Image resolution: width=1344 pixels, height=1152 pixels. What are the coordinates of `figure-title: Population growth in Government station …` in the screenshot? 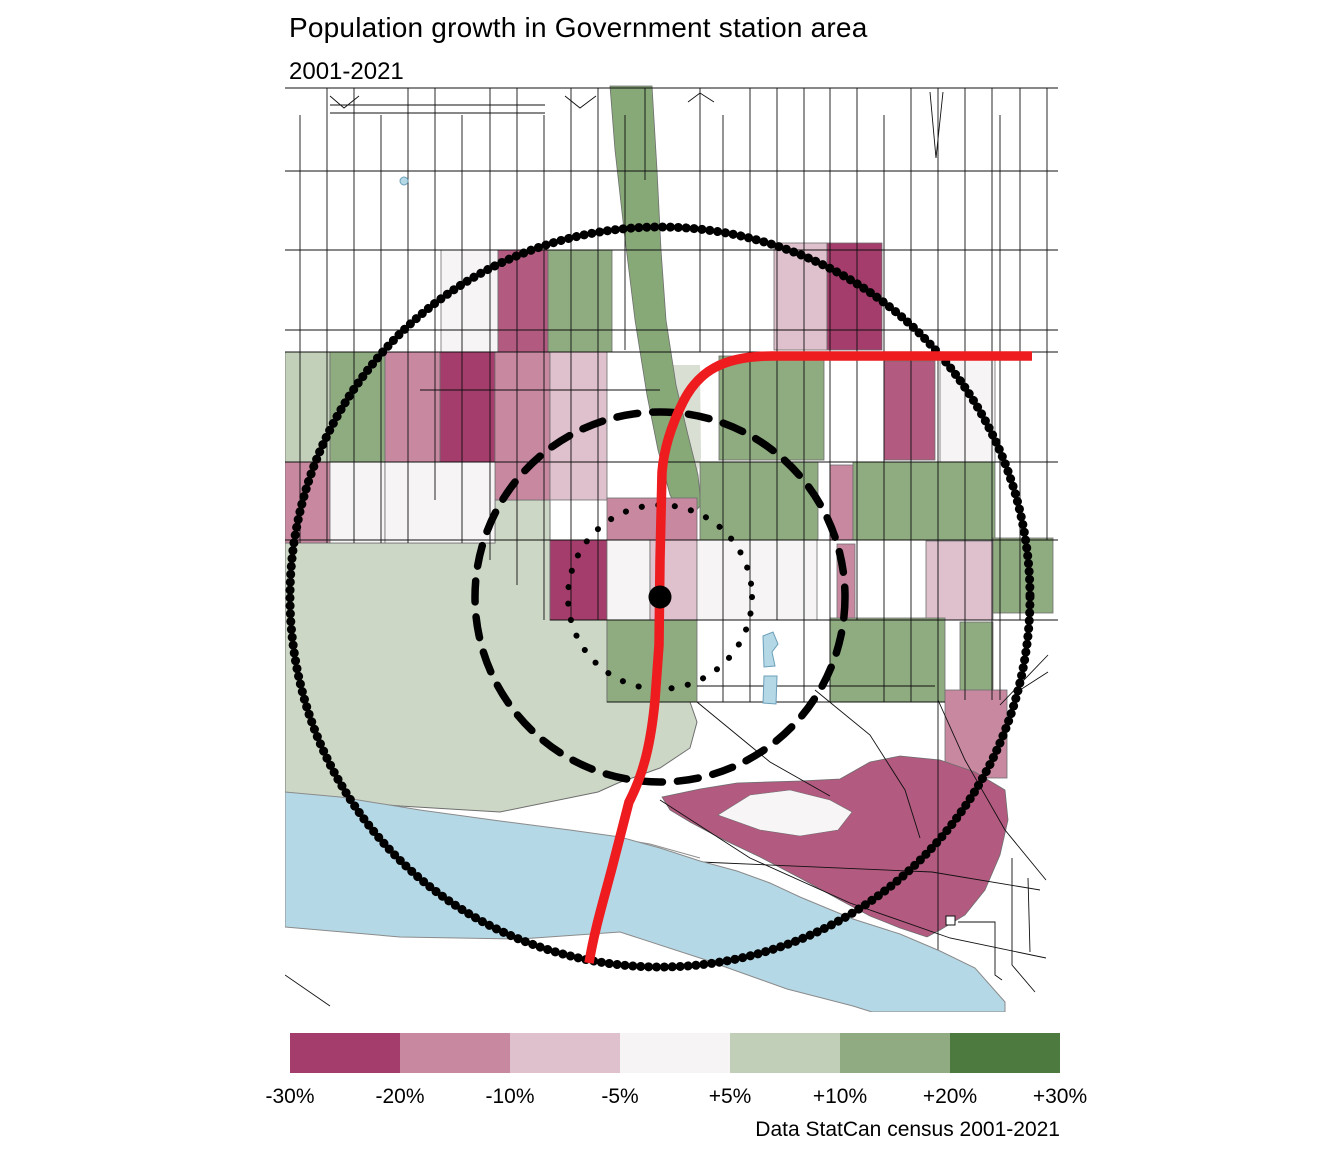 It's located at (578, 27).